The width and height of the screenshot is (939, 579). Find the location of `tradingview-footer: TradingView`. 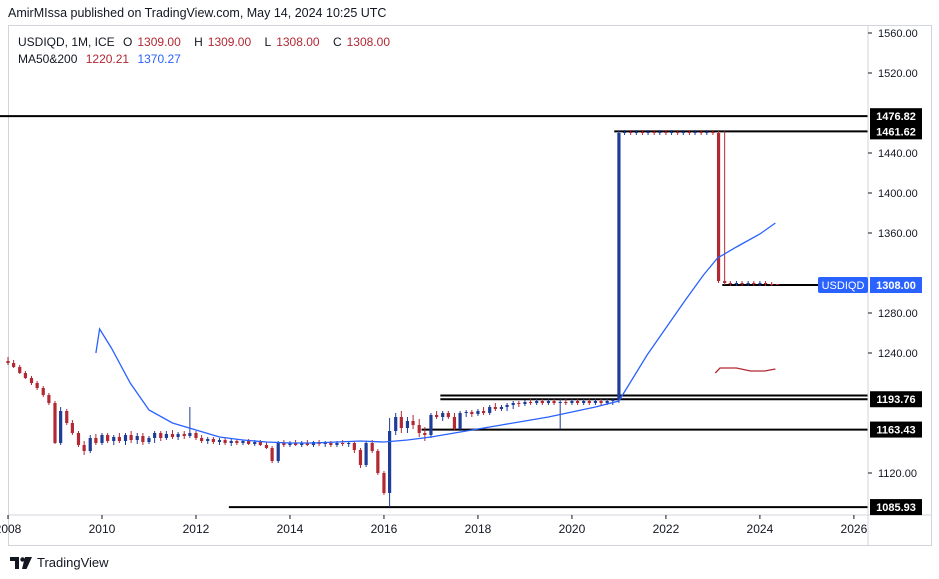

tradingview-footer: TradingView is located at coordinates (59, 562).